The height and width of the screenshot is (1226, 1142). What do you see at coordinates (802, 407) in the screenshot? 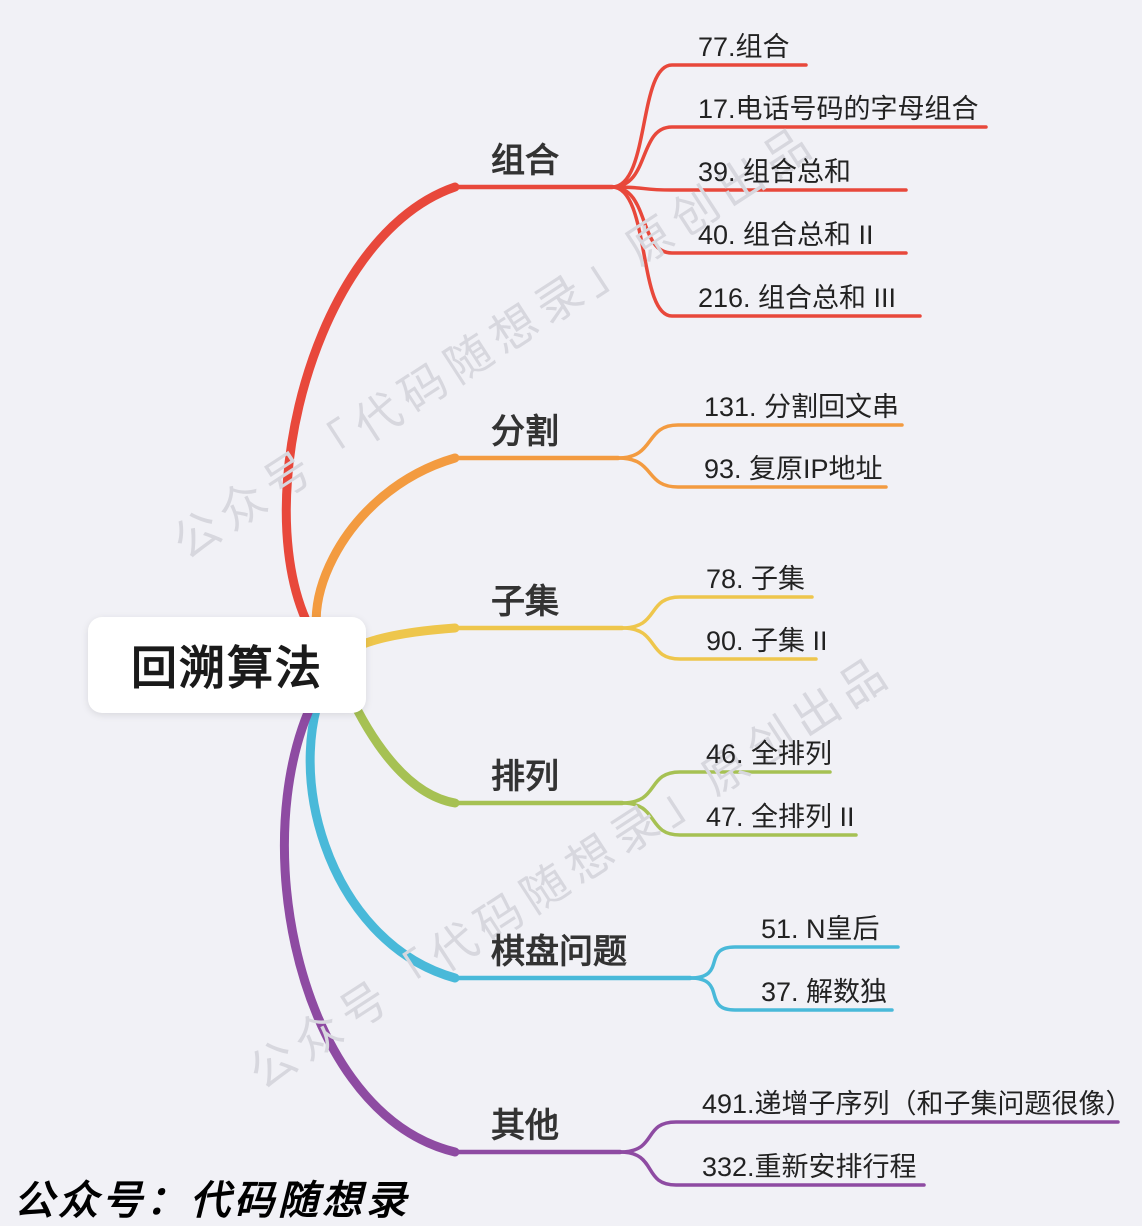
I see `leaf-node: 131. 分割回文串` at bounding box center [802, 407].